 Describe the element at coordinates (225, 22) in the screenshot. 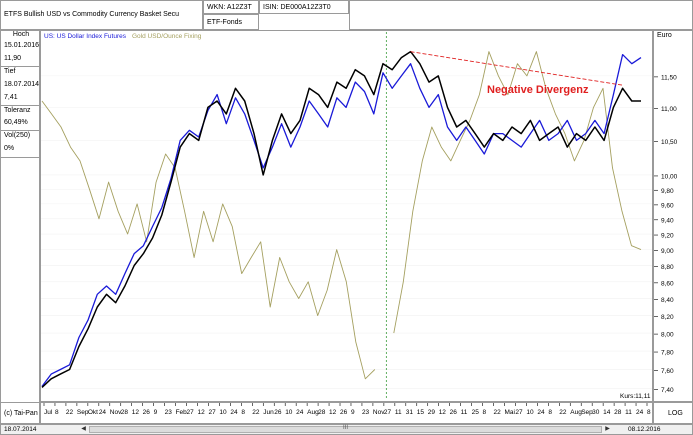

I see `instrument-type: ETF-Fonds` at that location.